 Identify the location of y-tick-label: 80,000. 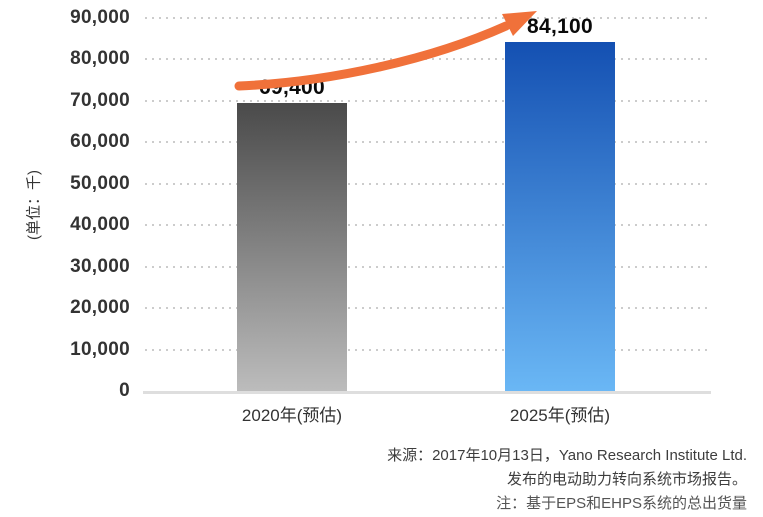
(100, 59).